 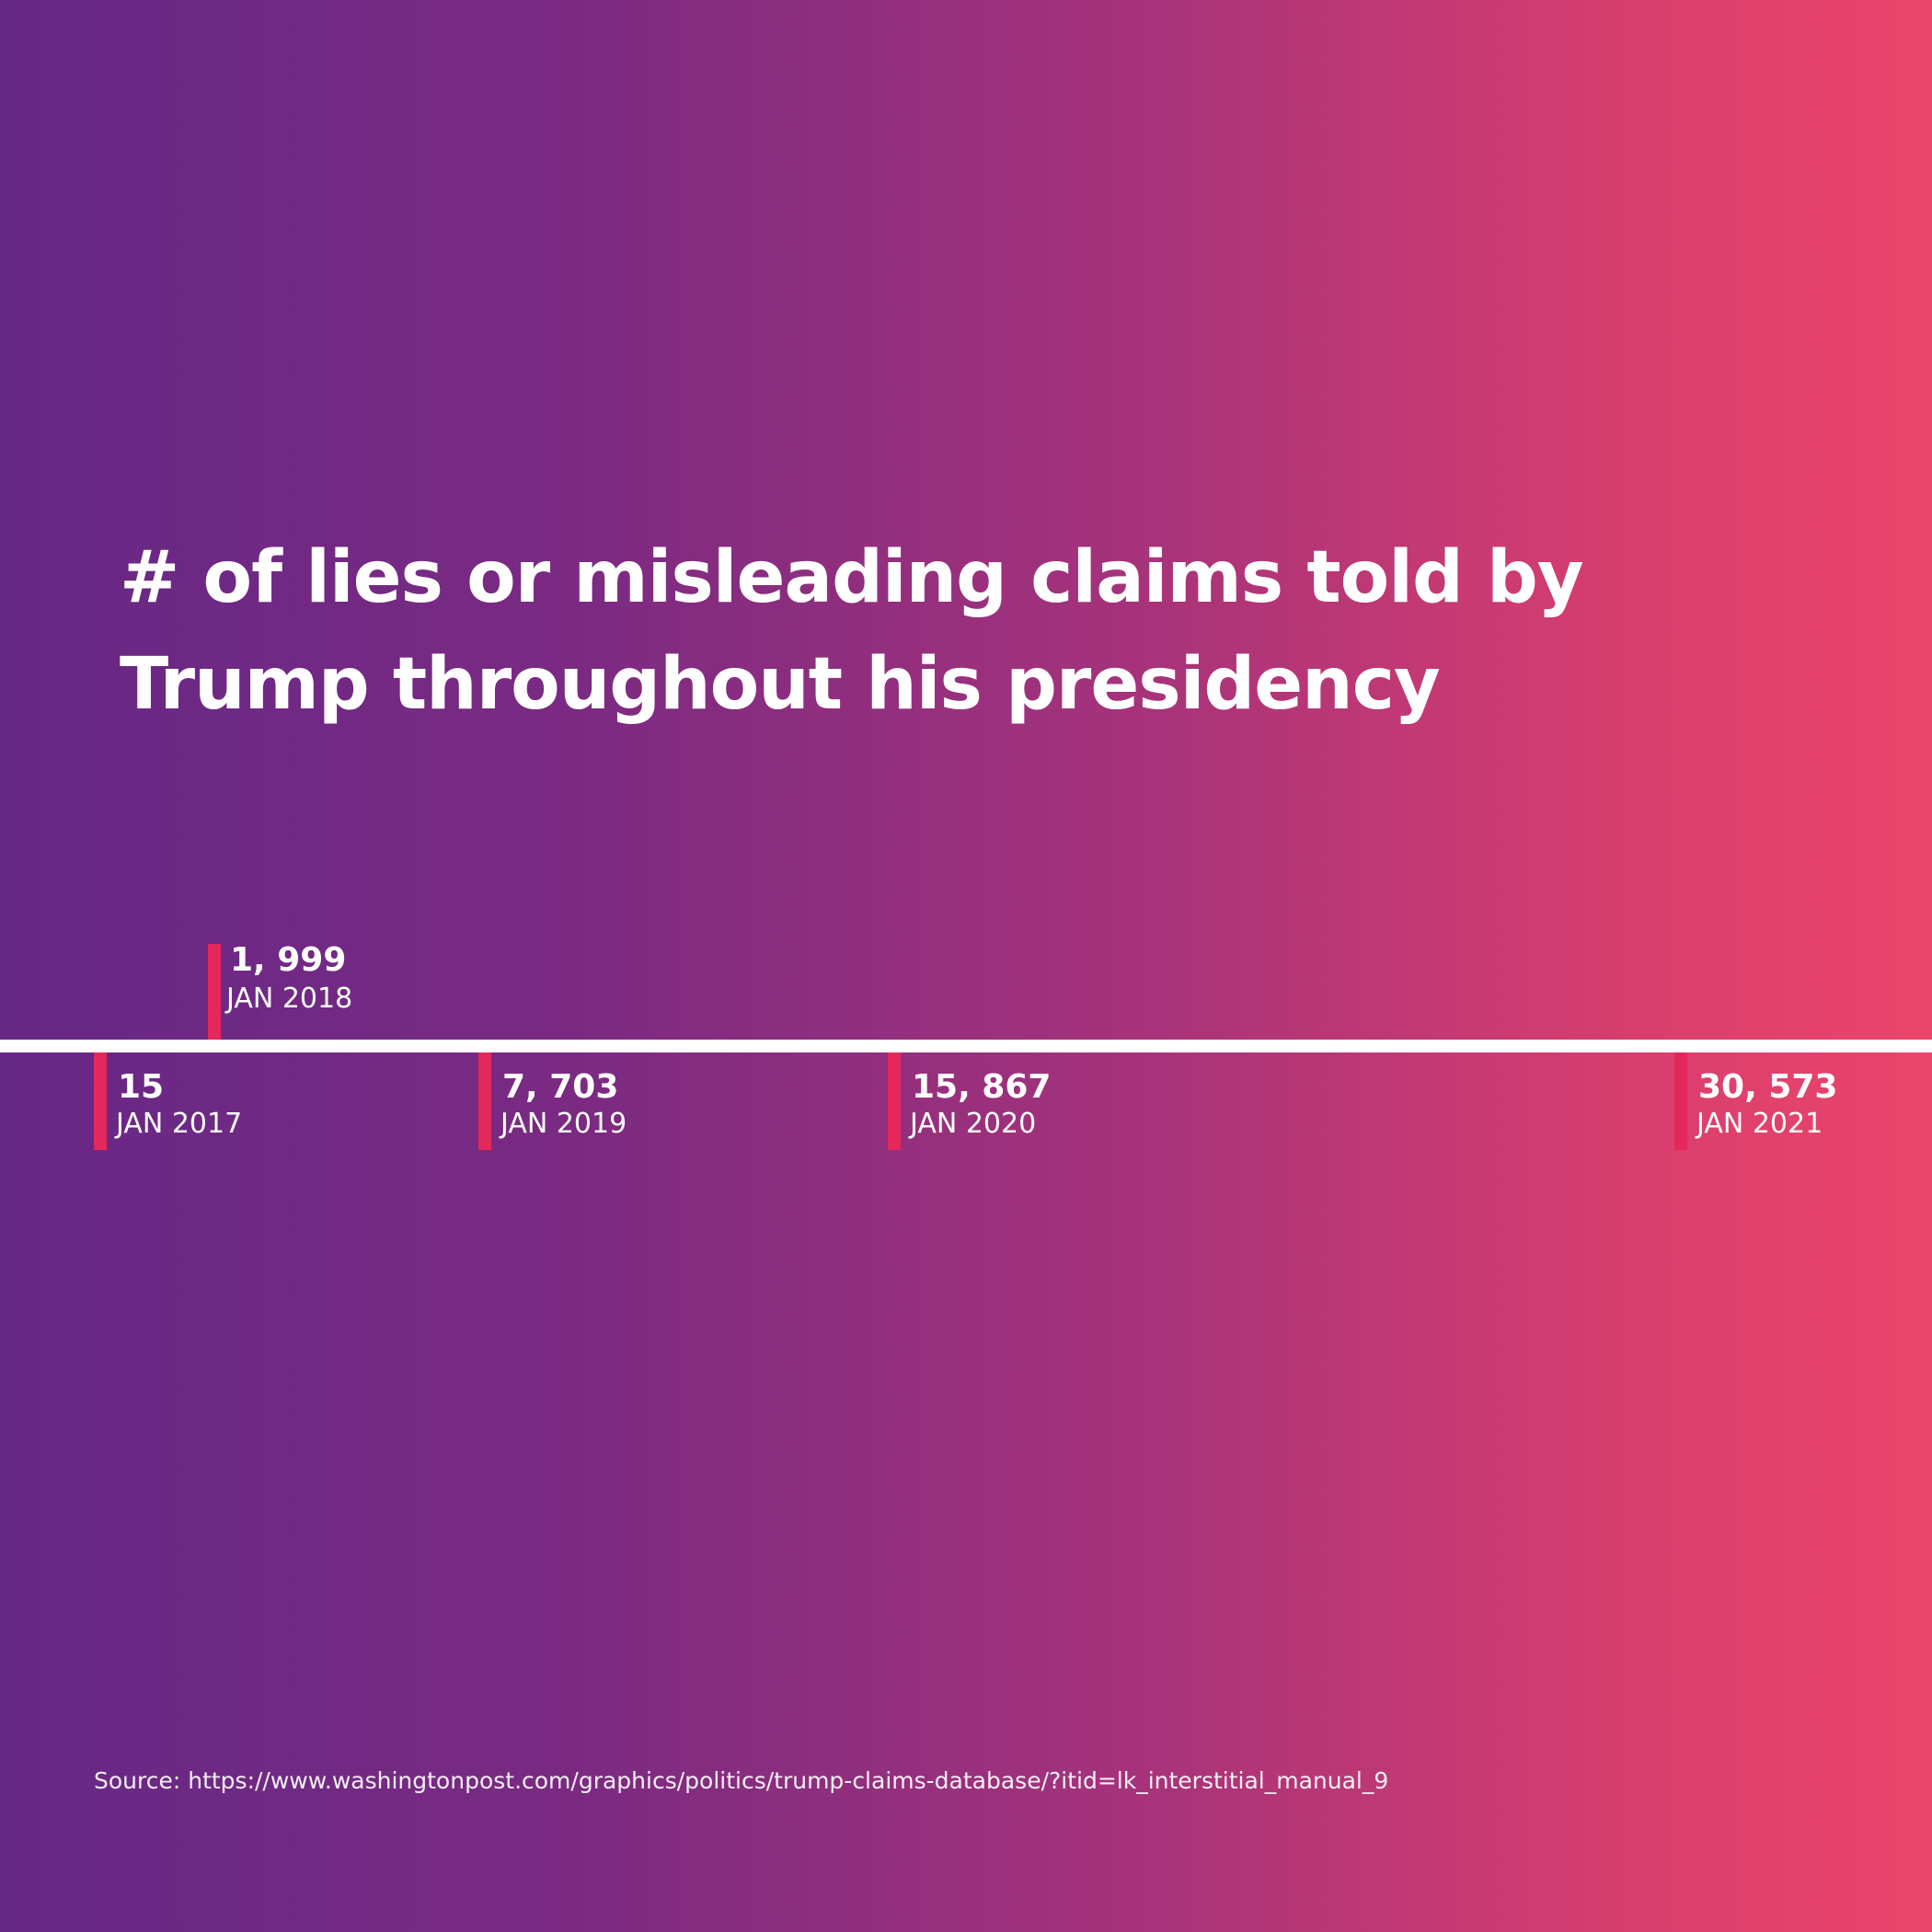 What do you see at coordinates (1768, 1087) in the screenshot?
I see `data-value-label: 30, 573` at bounding box center [1768, 1087].